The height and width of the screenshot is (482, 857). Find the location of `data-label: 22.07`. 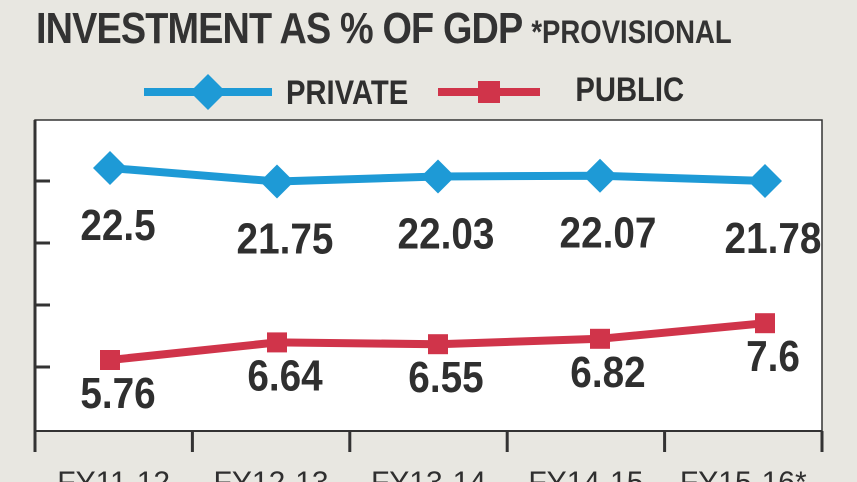

data-label: 22.07 is located at coordinates (608, 232).